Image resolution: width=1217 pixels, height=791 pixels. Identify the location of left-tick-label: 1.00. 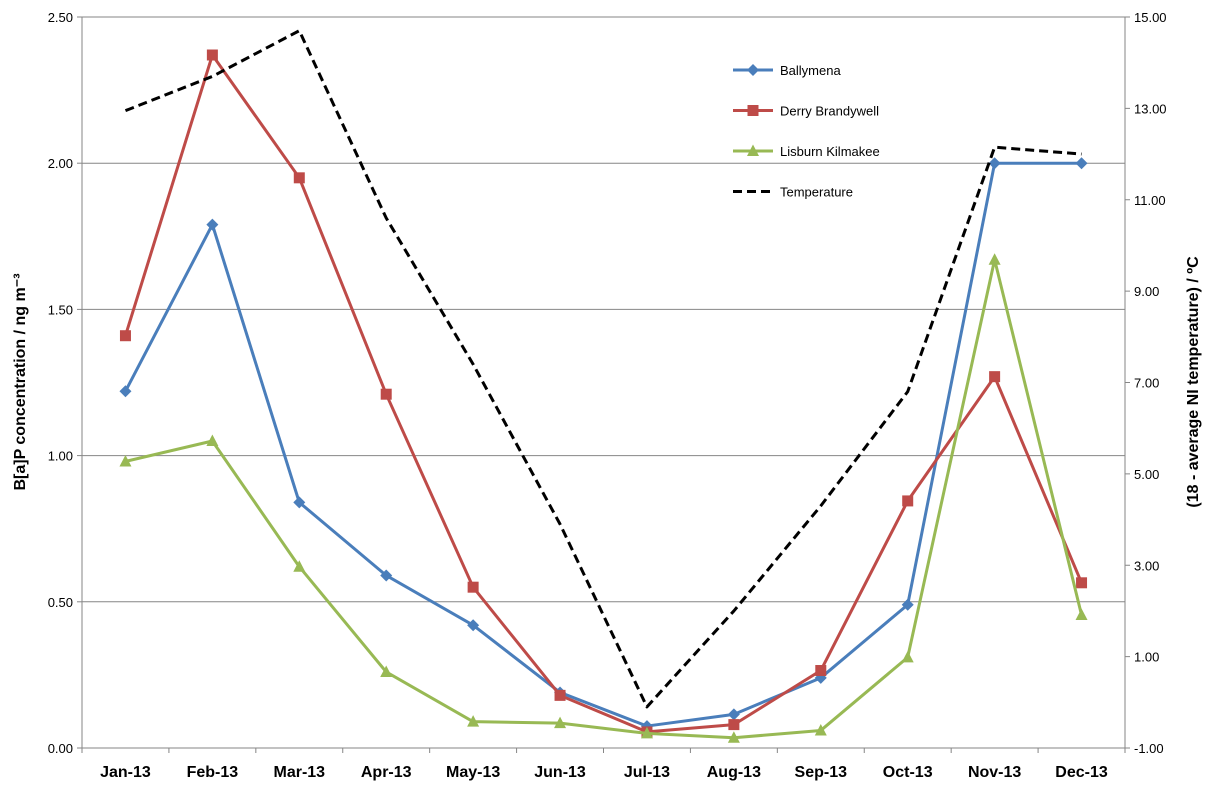
(60, 456).